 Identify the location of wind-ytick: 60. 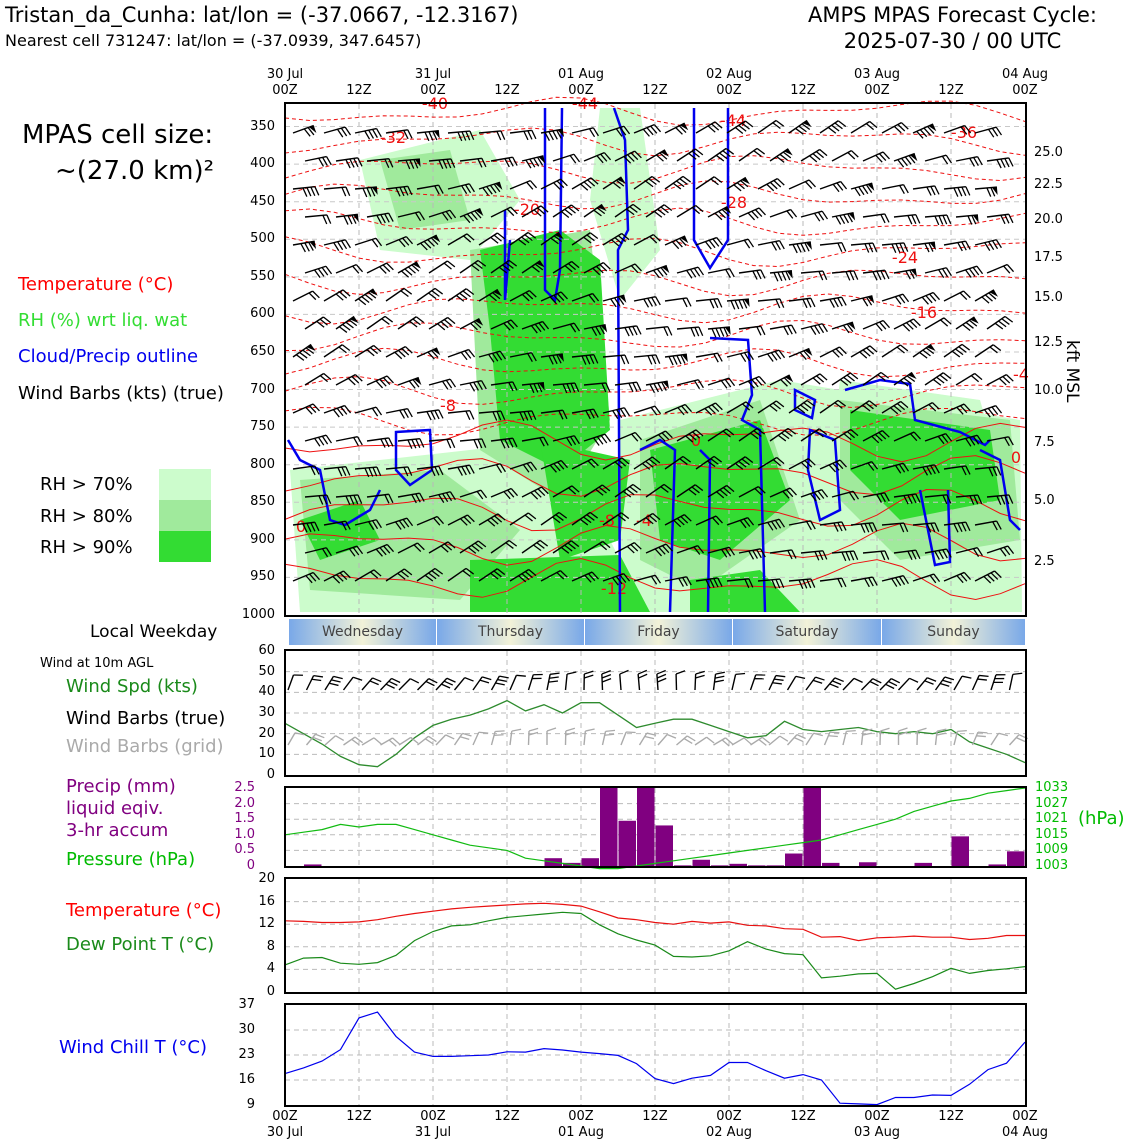
(266, 650).